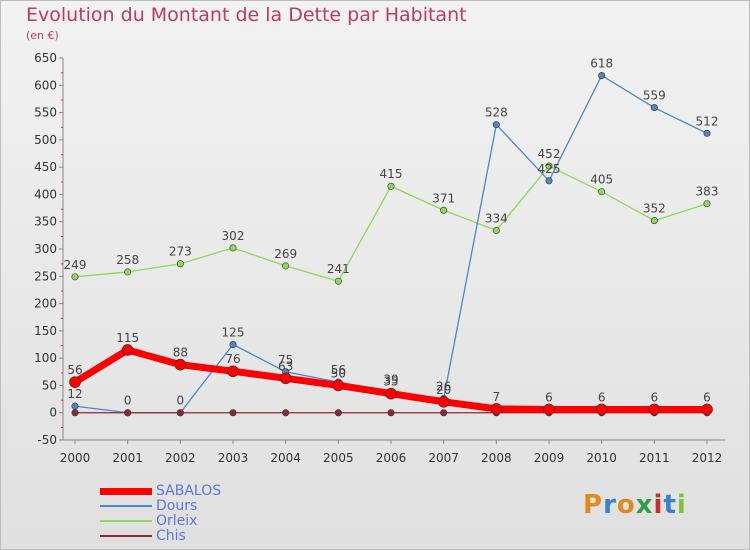 Image resolution: width=750 pixels, height=550 pixels. What do you see at coordinates (171, 536) in the screenshot?
I see `legend-label-chis: Chis` at bounding box center [171, 536].